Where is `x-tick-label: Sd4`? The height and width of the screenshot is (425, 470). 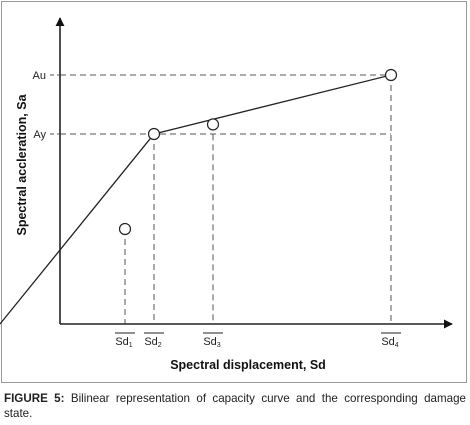 x-tick-label: Sd4 is located at coordinates (389, 342).